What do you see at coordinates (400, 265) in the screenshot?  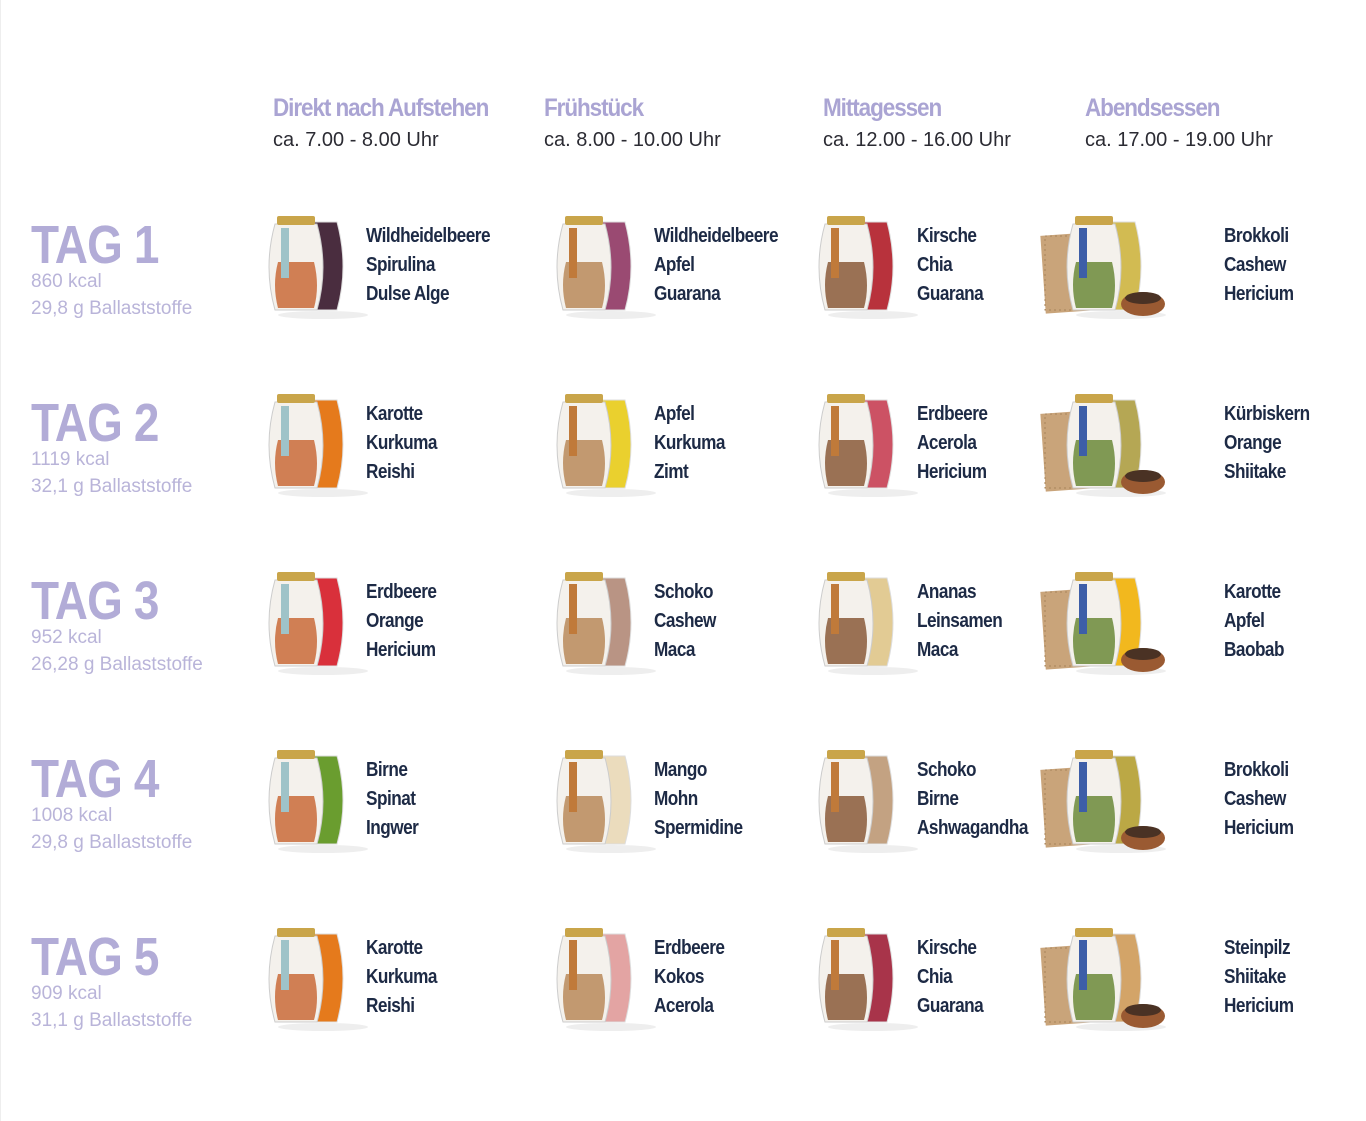 I see `ingredient: Spirulina` at bounding box center [400, 265].